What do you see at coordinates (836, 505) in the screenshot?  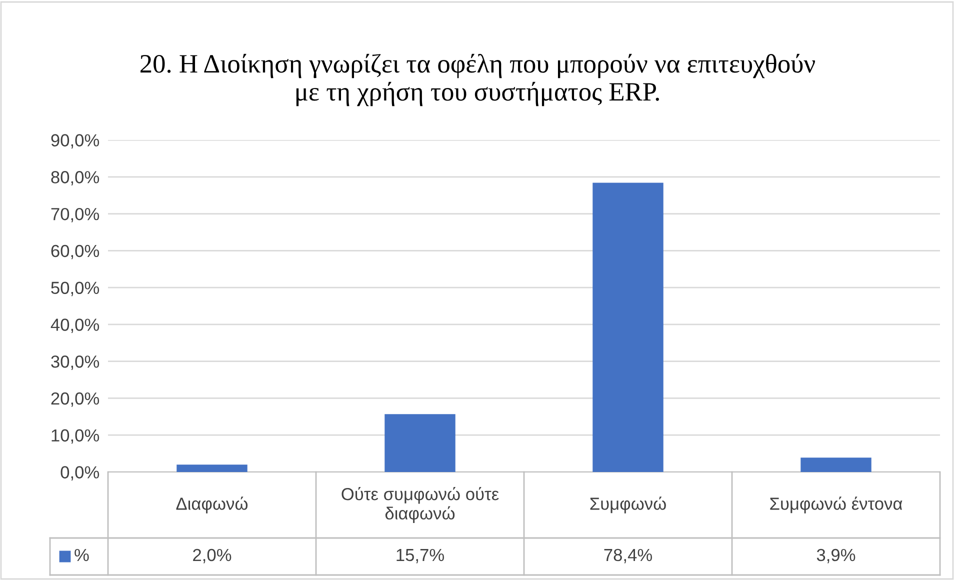 I see `x-tick-label: Συμφωνώ έντονα` at bounding box center [836, 505].